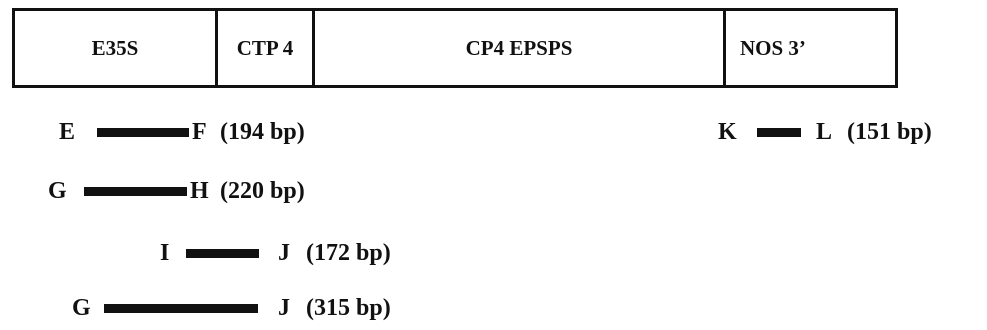 The height and width of the screenshot is (330, 987). Describe the element at coordinates (889, 132) in the screenshot. I see `amplicon-kl-size: (151 bp)` at that location.